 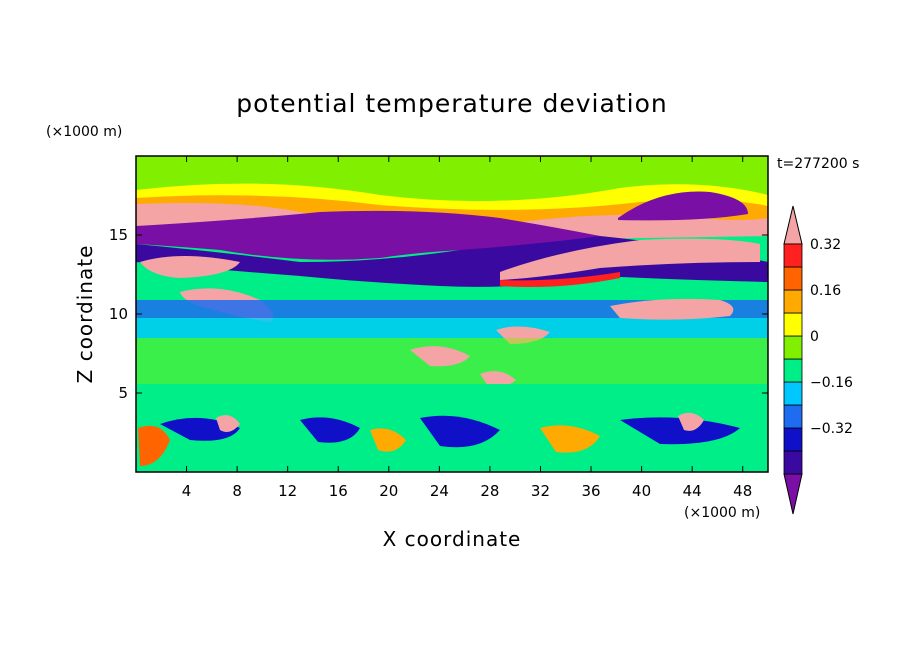 What do you see at coordinates (368, 235) in the screenshot?
I see `field-purple-band` at bounding box center [368, 235].